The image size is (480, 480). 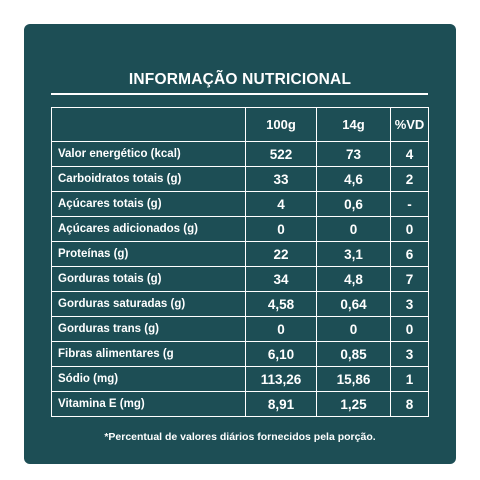 What do you see at coordinates (281, 279) in the screenshot?
I see `value-100g-cell: 34` at bounding box center [281, 279].